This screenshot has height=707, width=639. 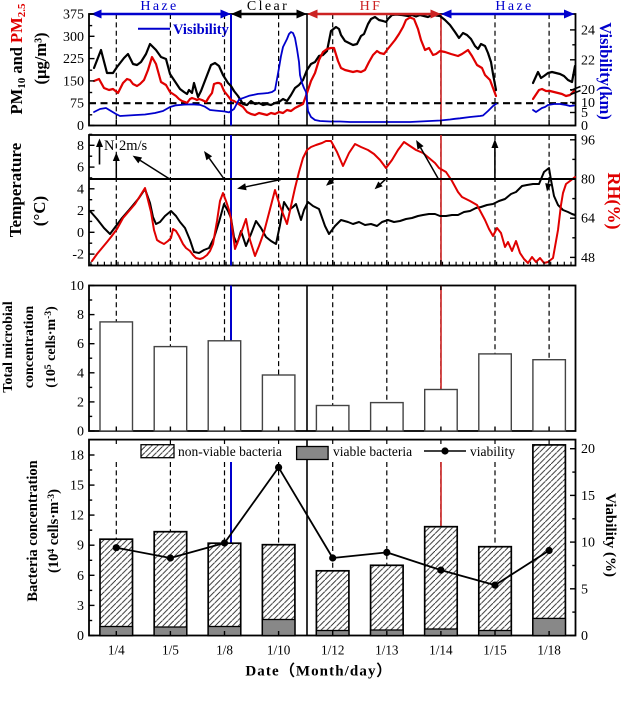 What do you see at coordinates (588, 180) in the screenshot?
I see `svg-text: 80` at bounding box center [588, 180].